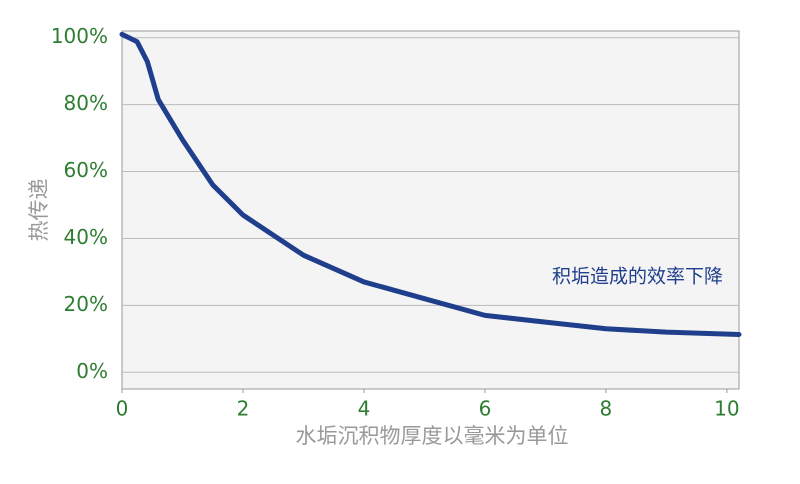 This screenshot has height=484, width=800. Describe the element at coordinates (86, 304) in the screenshot. I see `y-tick-label: 20%` at that location.